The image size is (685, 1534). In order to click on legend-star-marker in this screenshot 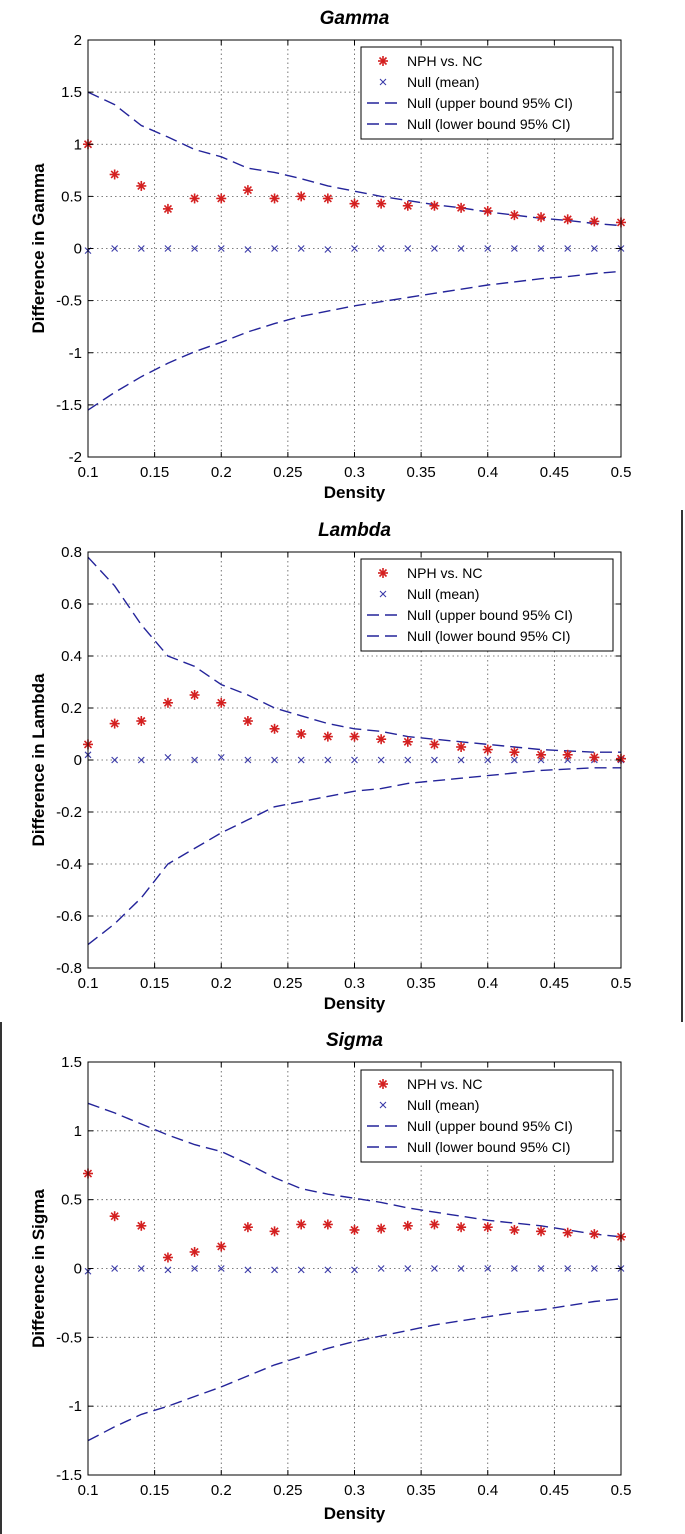, I will do `click(383, 1084)`.